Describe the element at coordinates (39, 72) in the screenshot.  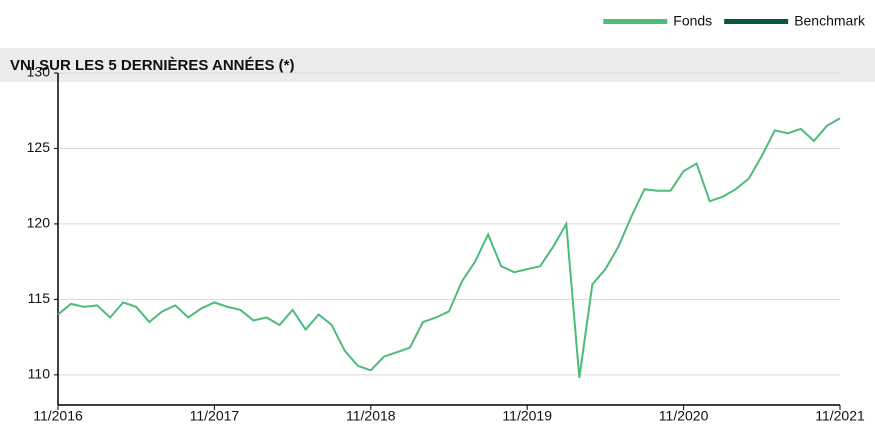
I see `y-tick-label: 130` at that location.